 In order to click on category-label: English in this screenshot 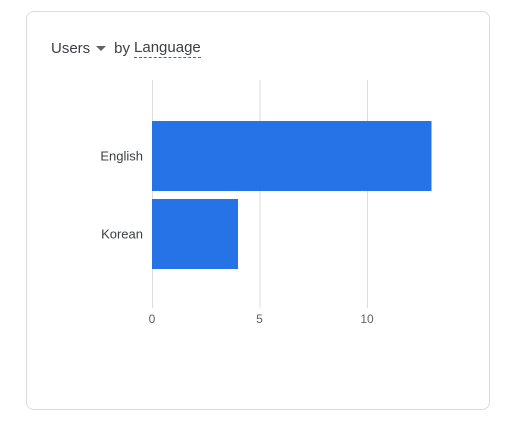, I will do `click(121, 156)`.